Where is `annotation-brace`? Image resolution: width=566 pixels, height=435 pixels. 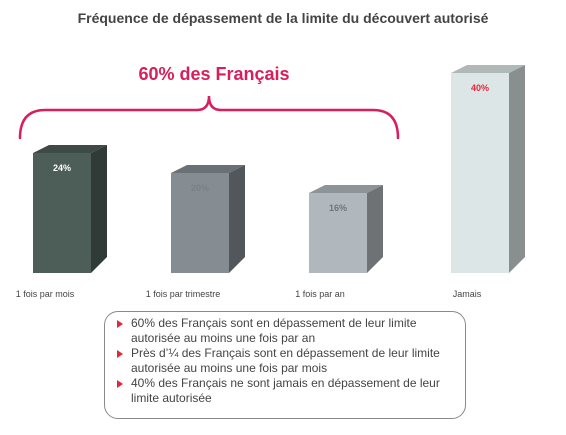 annotation-brace is located at coordinates (209, 117).